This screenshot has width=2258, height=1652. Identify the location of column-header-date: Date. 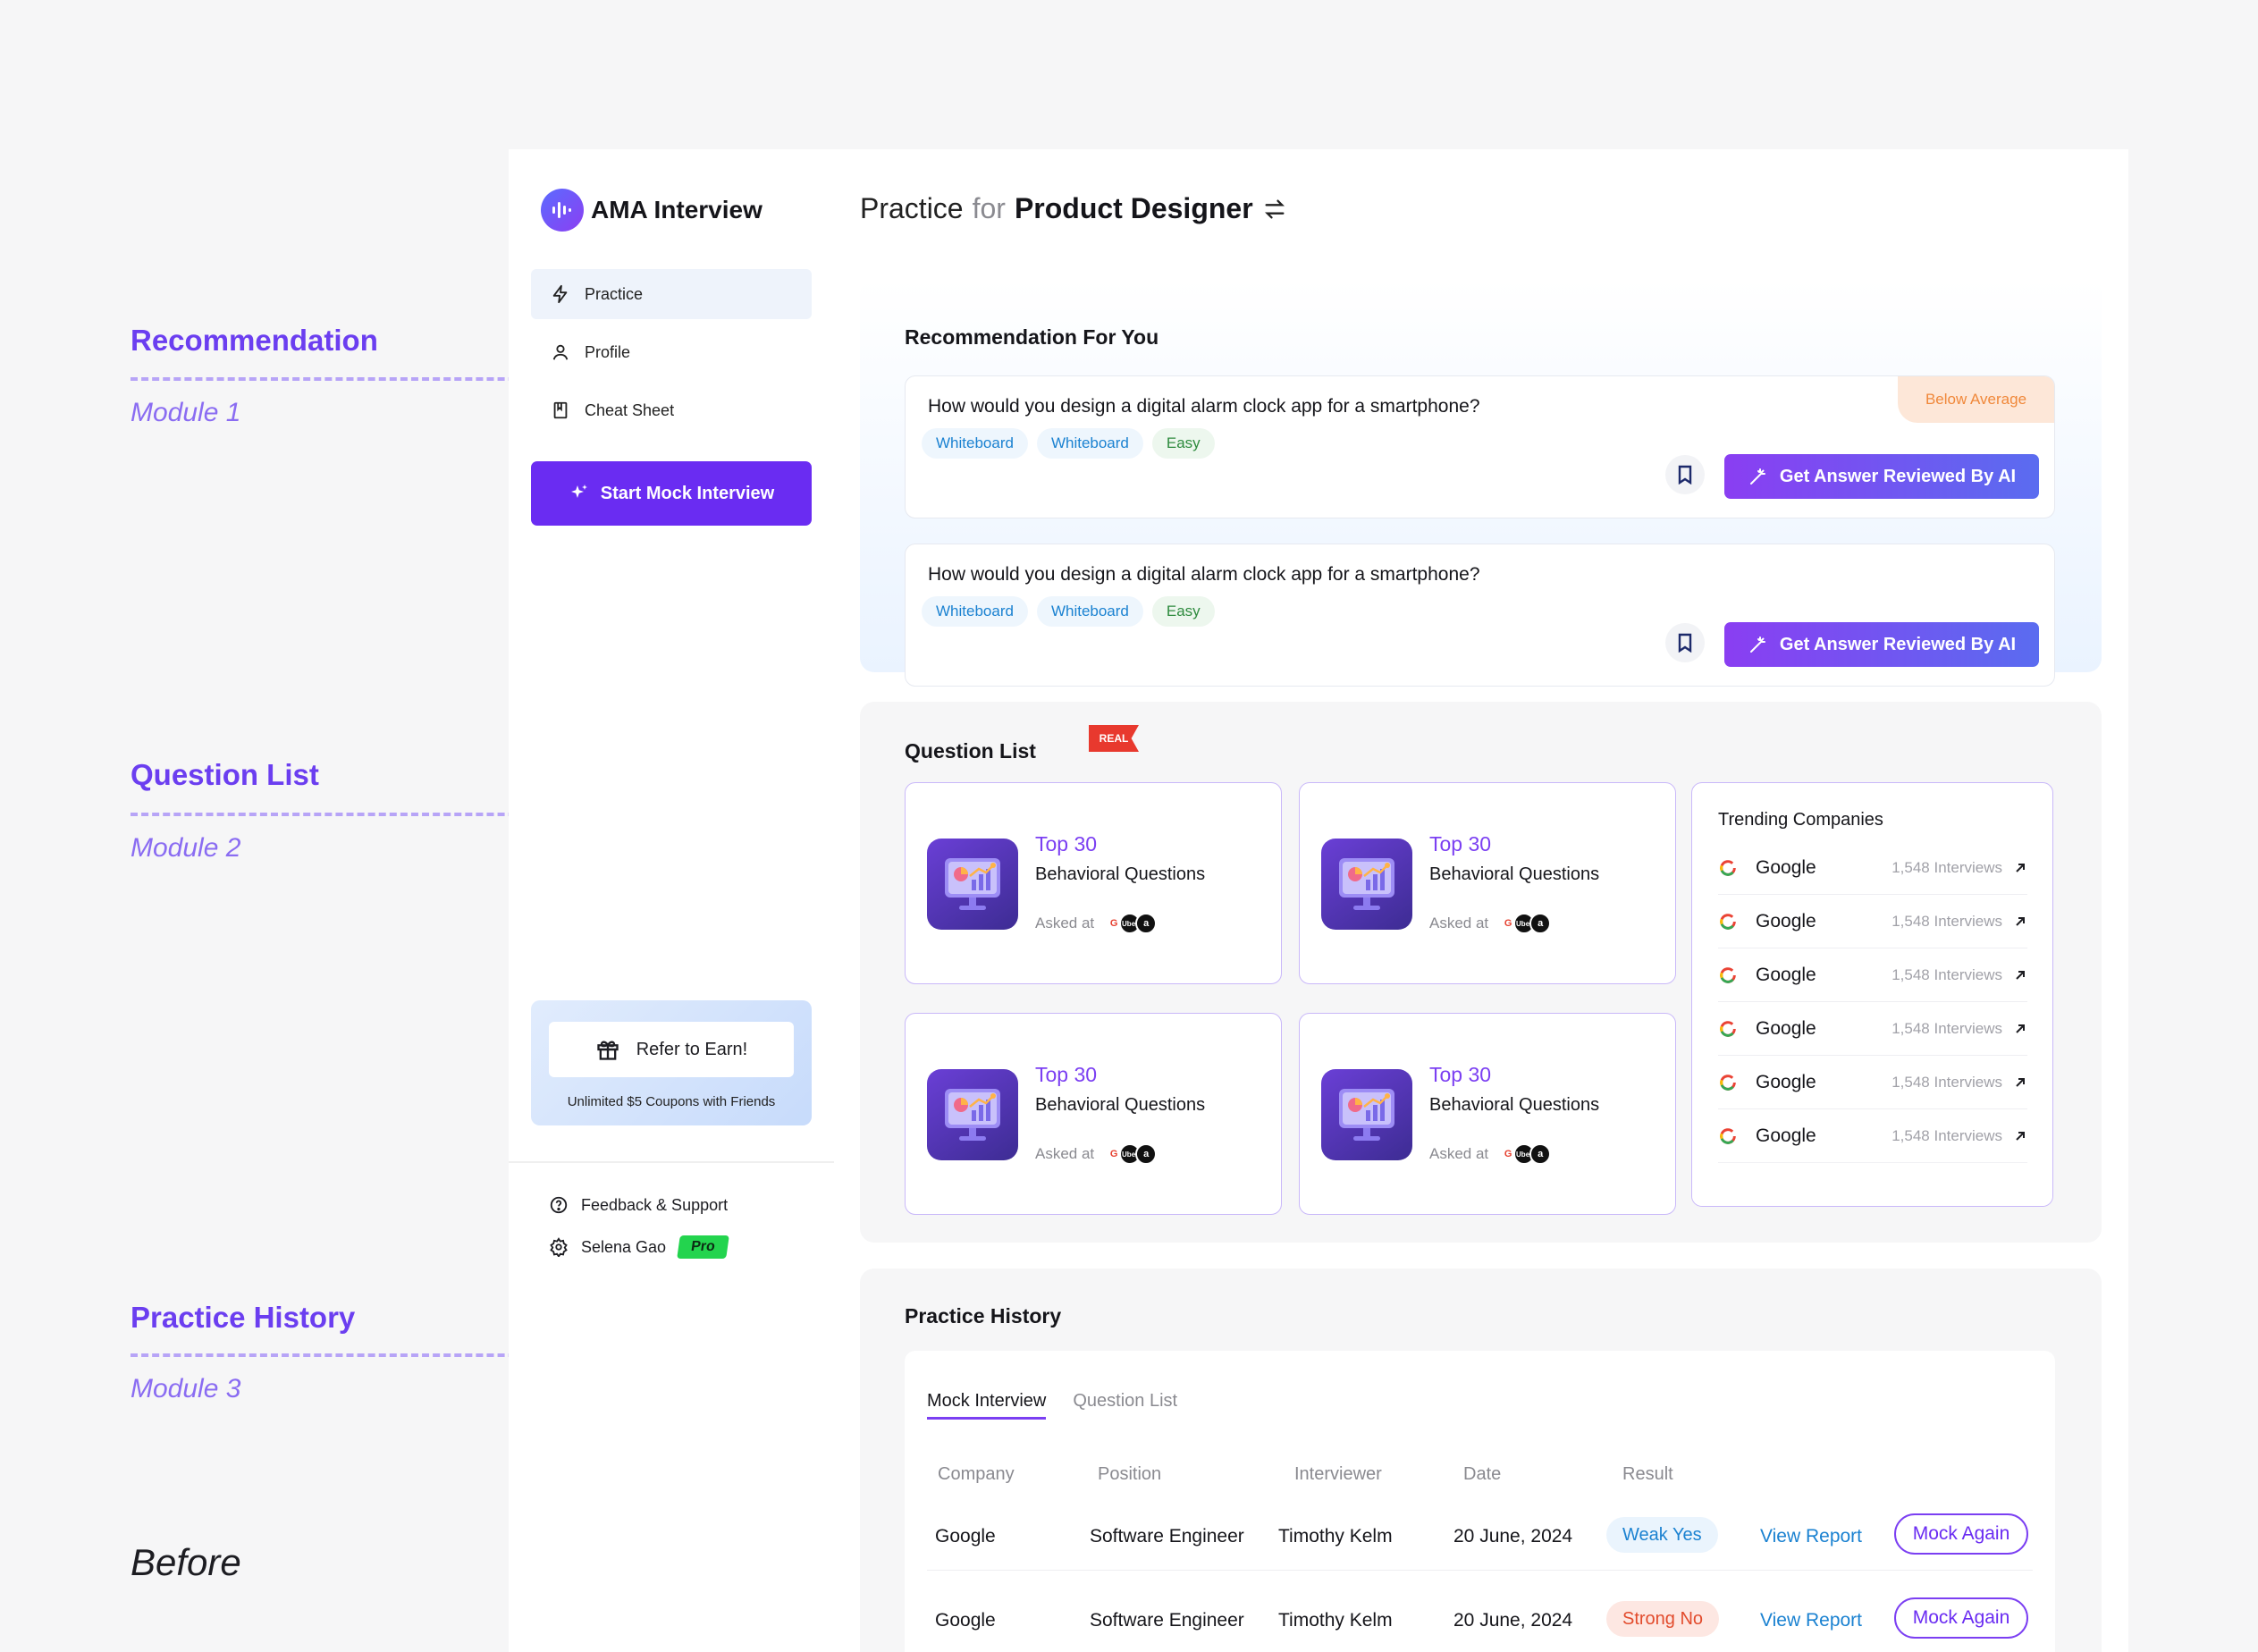
(1482, 1474).